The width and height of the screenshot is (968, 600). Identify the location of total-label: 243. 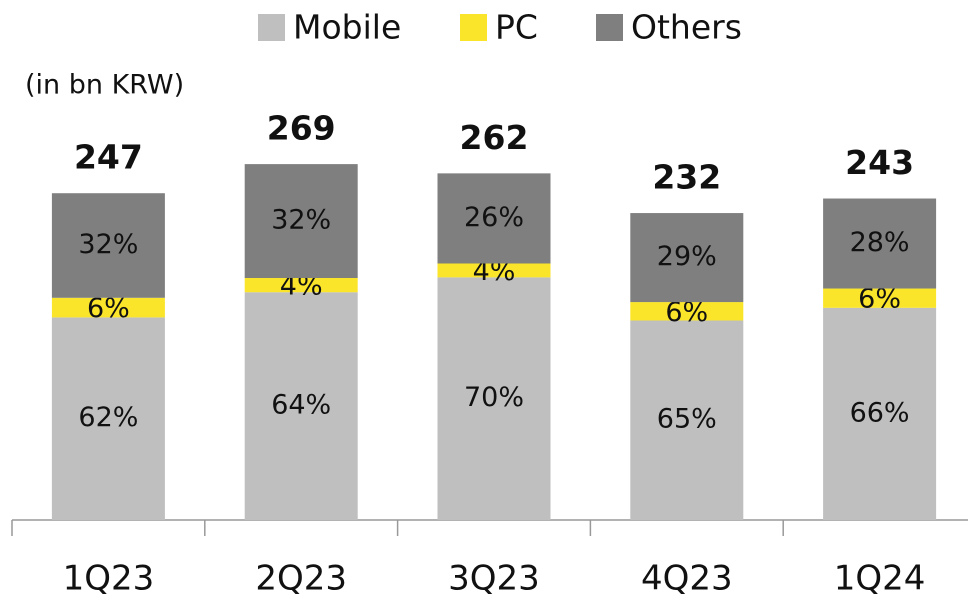
(879, 162).